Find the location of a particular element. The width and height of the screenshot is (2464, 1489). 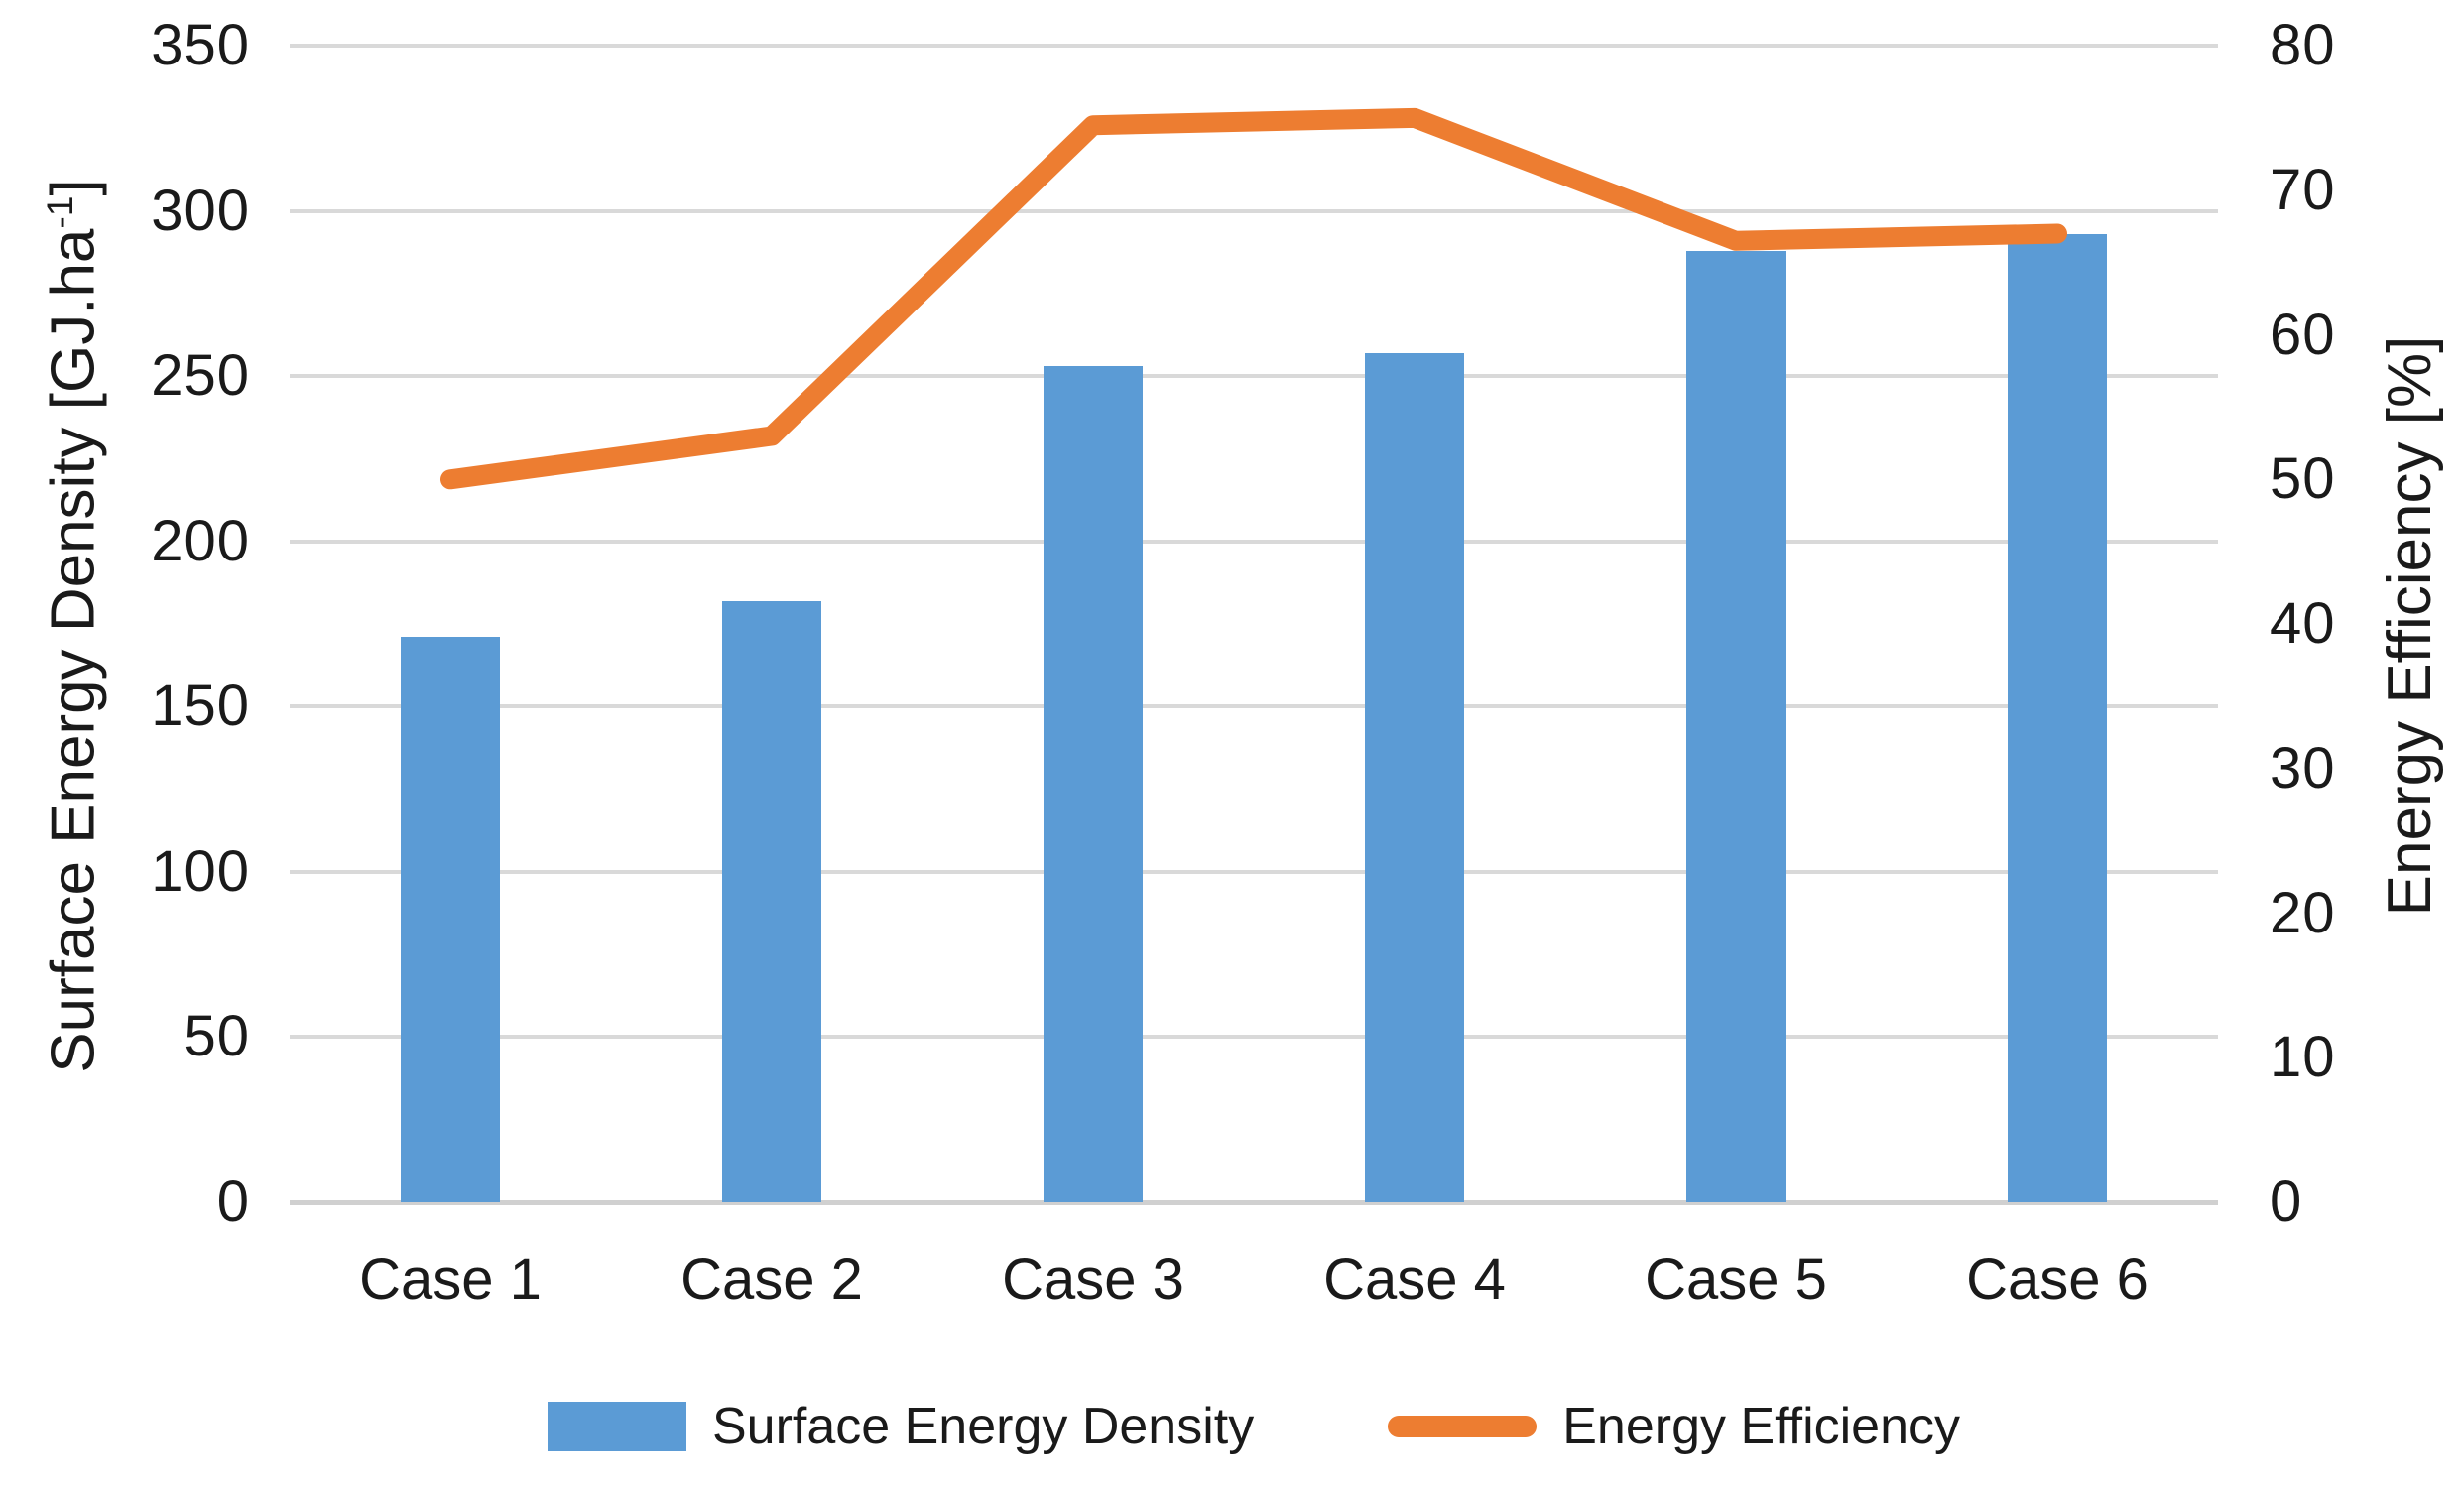

right-axis-tick-label: 10 is located at coordinates (2303, 1057).